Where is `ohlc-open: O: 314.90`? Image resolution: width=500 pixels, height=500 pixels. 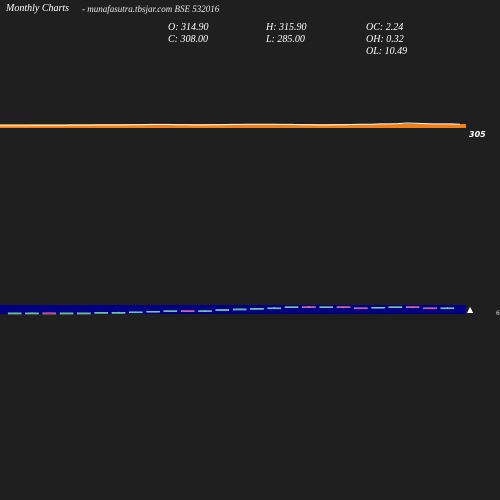 ohlc-open: O: 314.90 is located at coordinates (188, 27).